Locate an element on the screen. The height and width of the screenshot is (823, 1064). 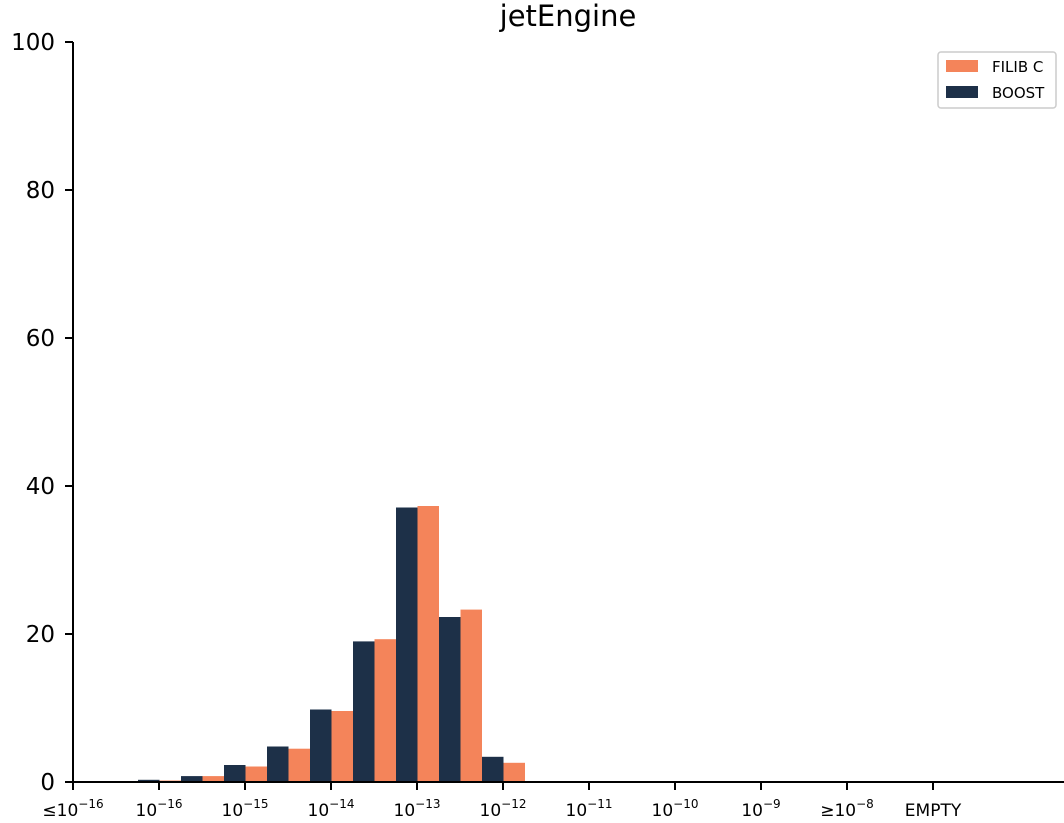
y-tick-label: 40 is located at coordinates (40, 487).